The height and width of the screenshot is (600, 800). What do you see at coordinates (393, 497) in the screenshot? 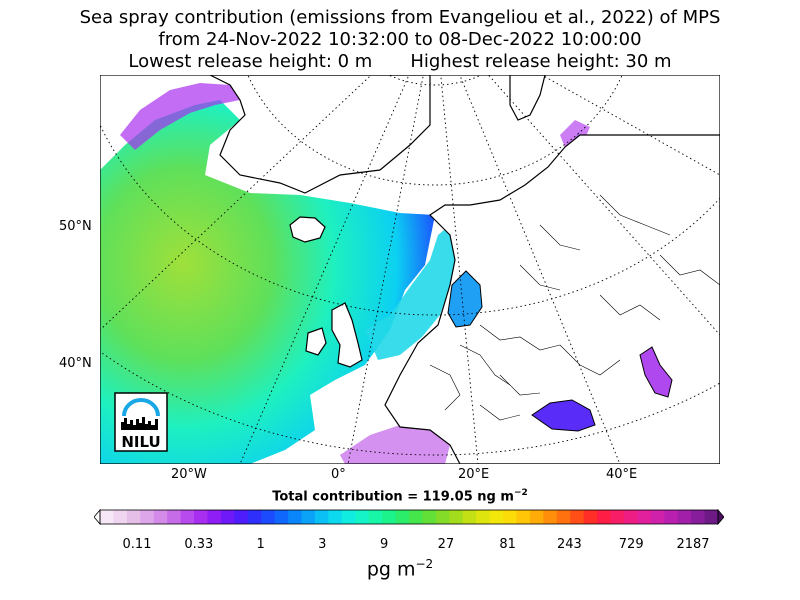
I see `total-contribution-label: Total contribution = 119.05 ng m` at bounding box center [393, 497].